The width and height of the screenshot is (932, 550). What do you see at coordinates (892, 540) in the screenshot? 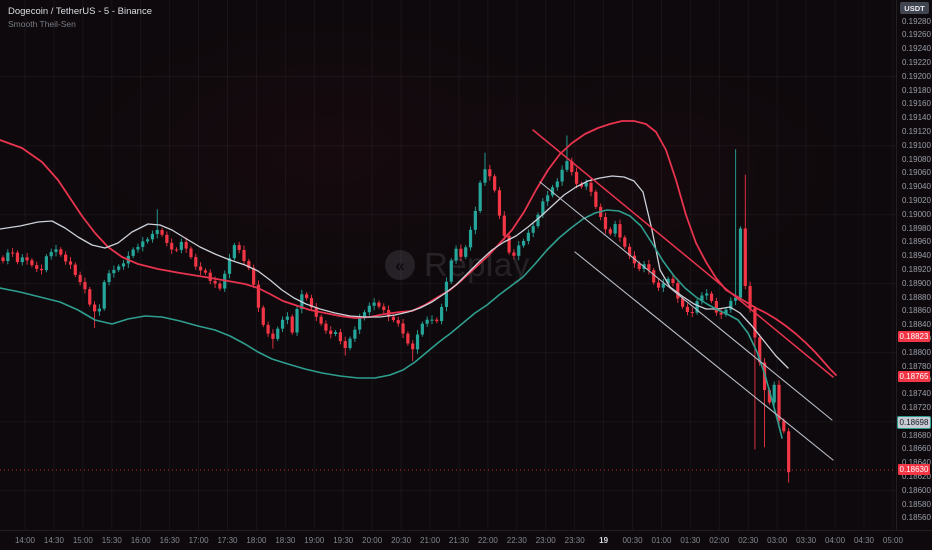
I see `time-tick-label: 05:00` at bounding box center [892, 540].